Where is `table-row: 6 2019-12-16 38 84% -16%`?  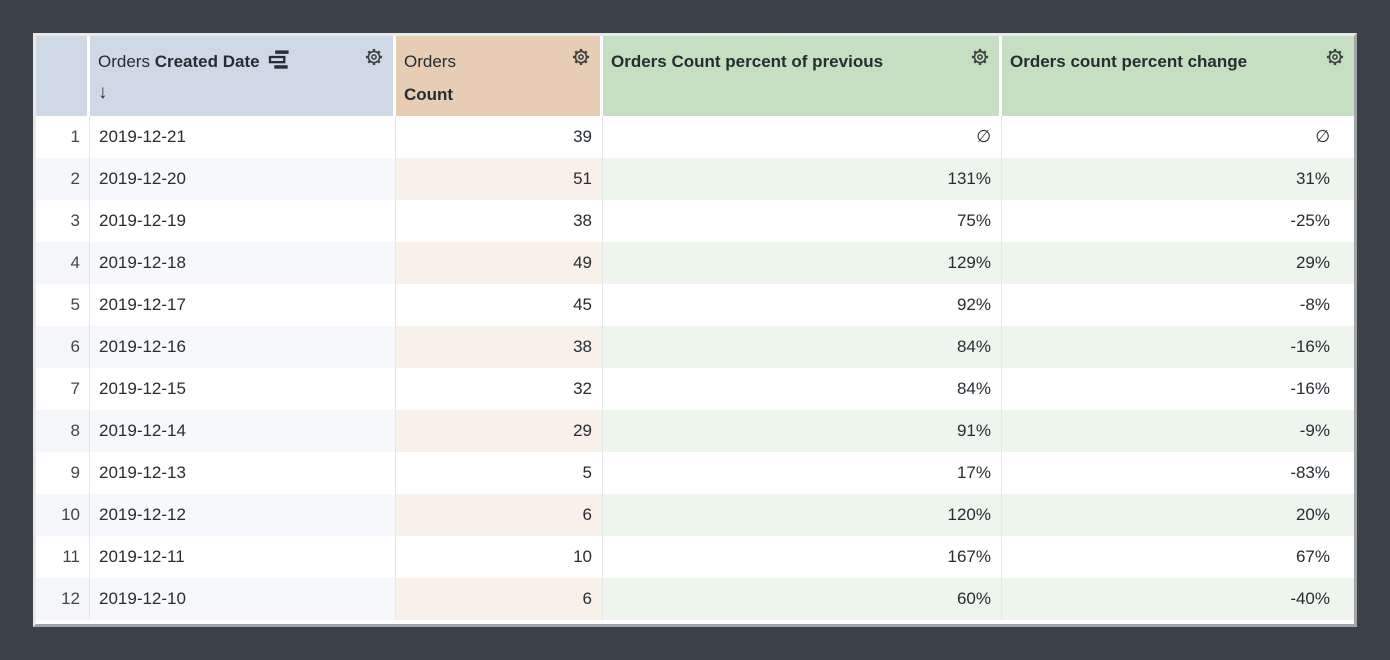 table-row: 6 2019-12-16 38 84% -16% is located at coordinates (695, 347).